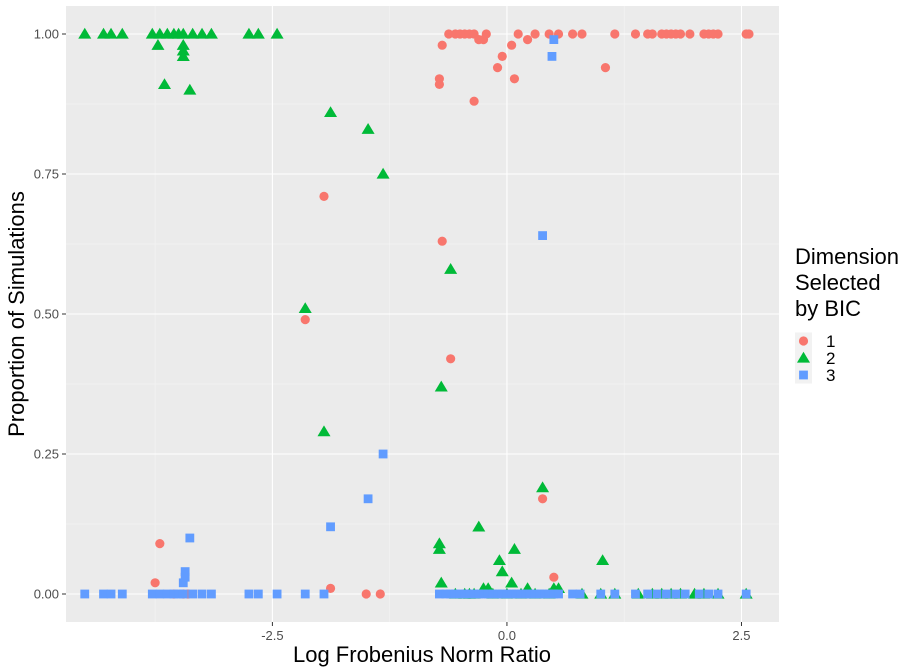  What do you see at coordinates (46, 174) in the screenshot?
I see `y-tick-label: 0.75` at bounding box center [46, 174].